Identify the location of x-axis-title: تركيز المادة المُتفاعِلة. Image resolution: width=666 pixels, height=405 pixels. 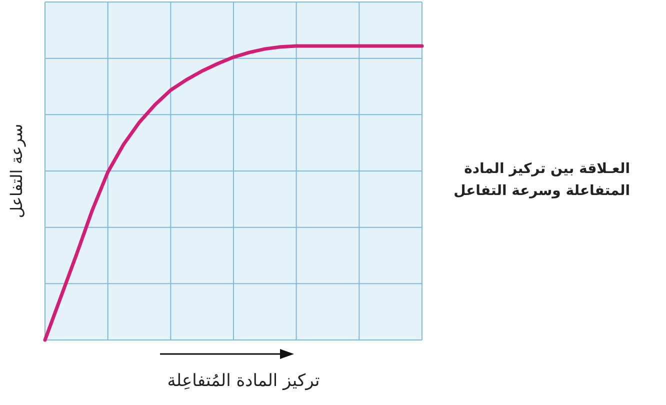
(243, 381).